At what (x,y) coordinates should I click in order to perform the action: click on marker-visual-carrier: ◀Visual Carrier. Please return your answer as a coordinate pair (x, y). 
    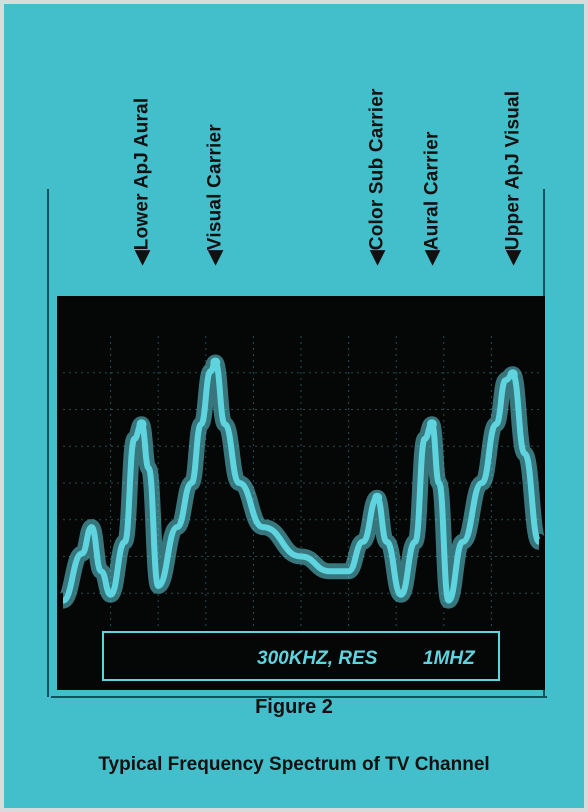
    Looking at the image, I should click on (215, 144).